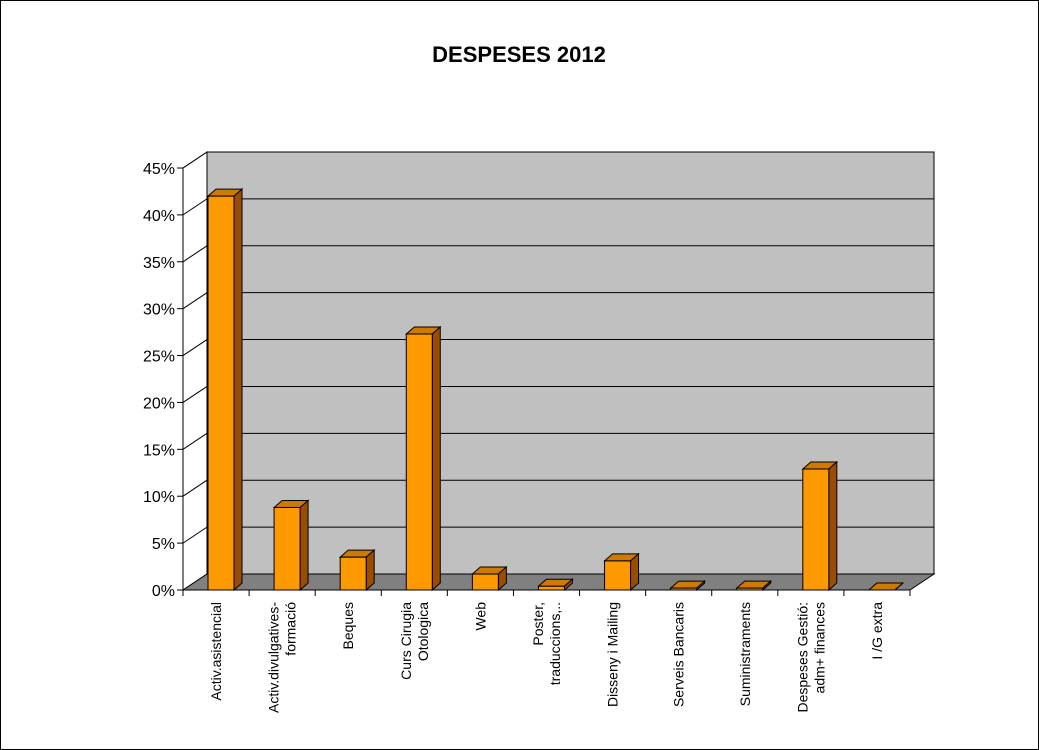 The height and width of the screenshot is (750, 1039). I want to click on x-tick-label-line: Poster,, so click(538, 624).